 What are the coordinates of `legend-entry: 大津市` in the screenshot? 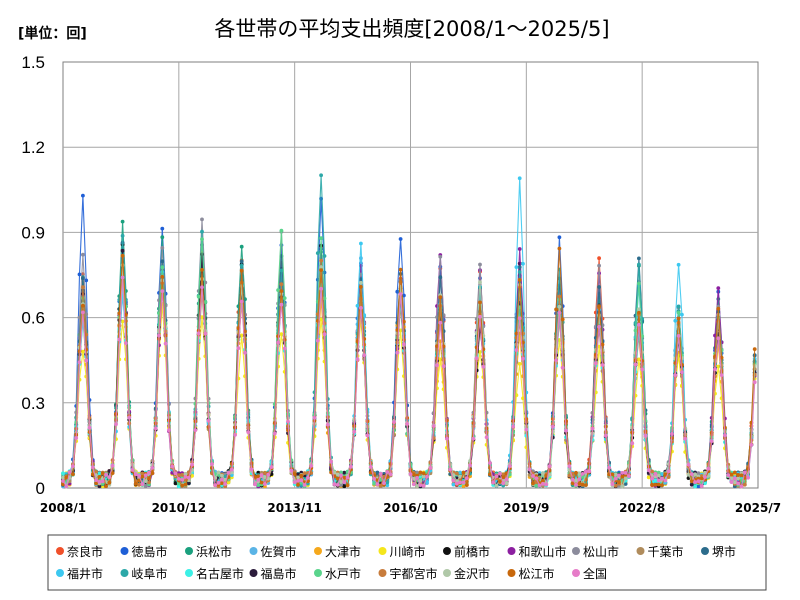 It's located at (343, 551).